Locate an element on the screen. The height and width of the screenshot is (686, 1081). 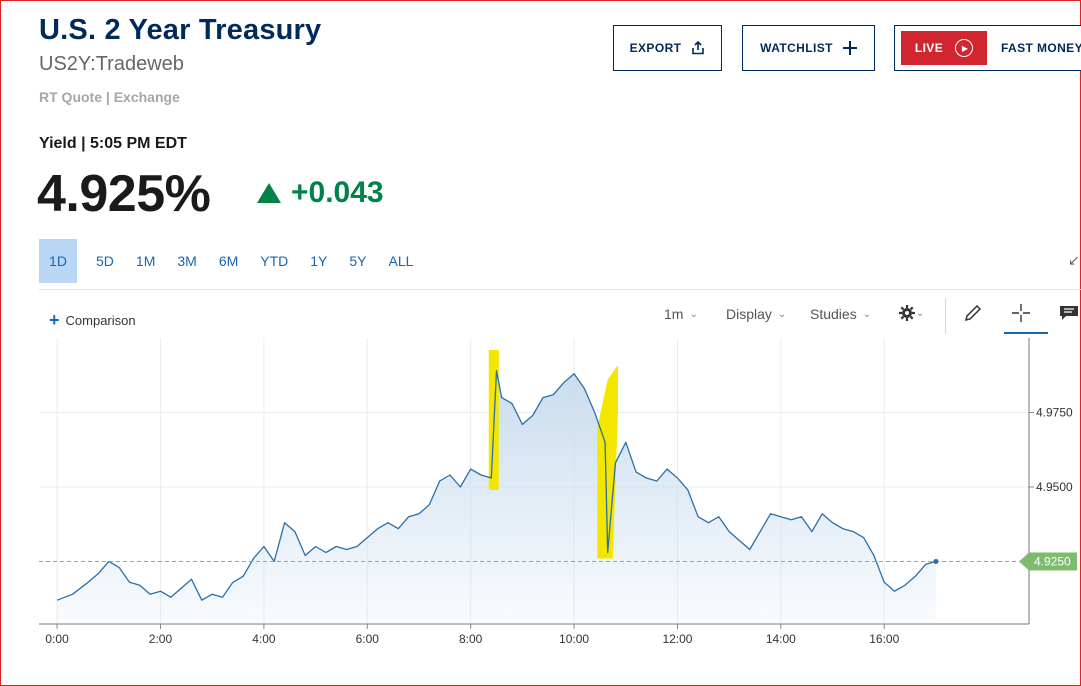
comment-button is located at coordinates (1067, 313).